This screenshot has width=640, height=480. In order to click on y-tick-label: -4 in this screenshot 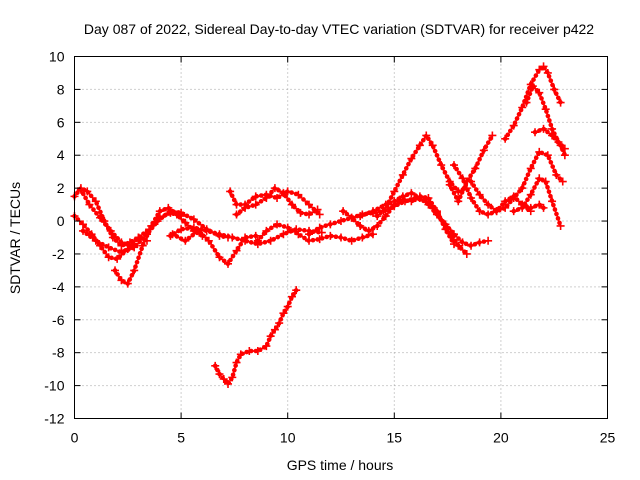, I will do `click(58, 287)`.